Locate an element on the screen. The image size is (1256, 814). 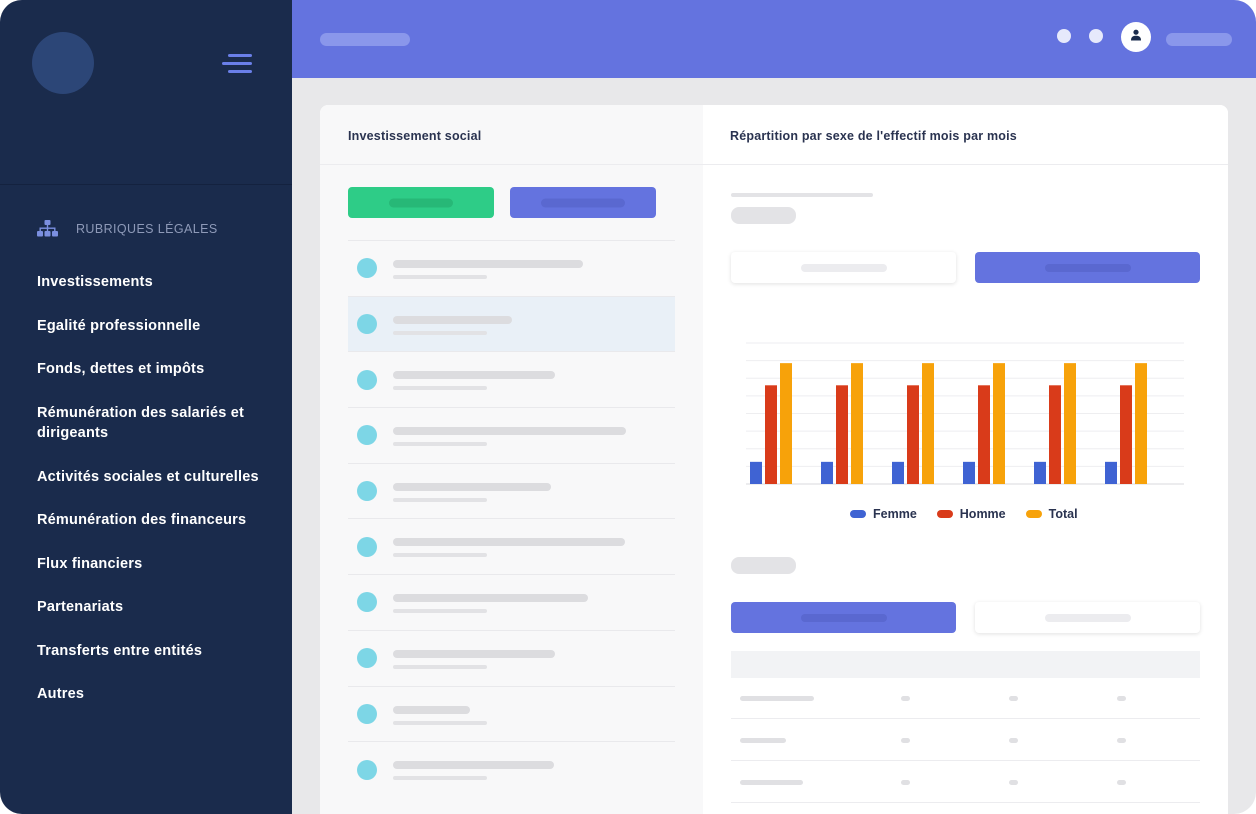
legend-item-homme: Homme is located at coordinates (971, 514).